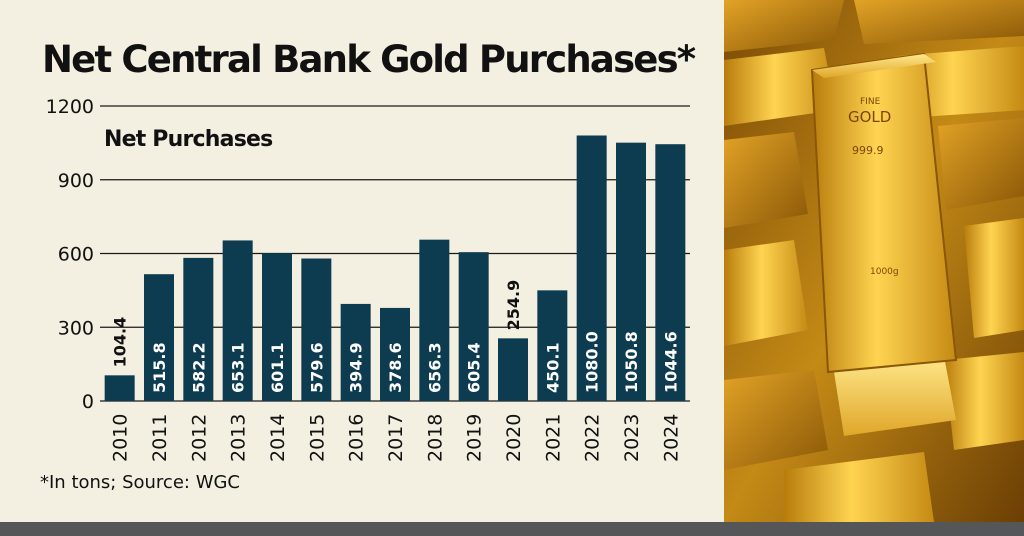 This screenshot has height=536, width=1024. I want to click on x-tick-label: 2022, so click(593, 438).